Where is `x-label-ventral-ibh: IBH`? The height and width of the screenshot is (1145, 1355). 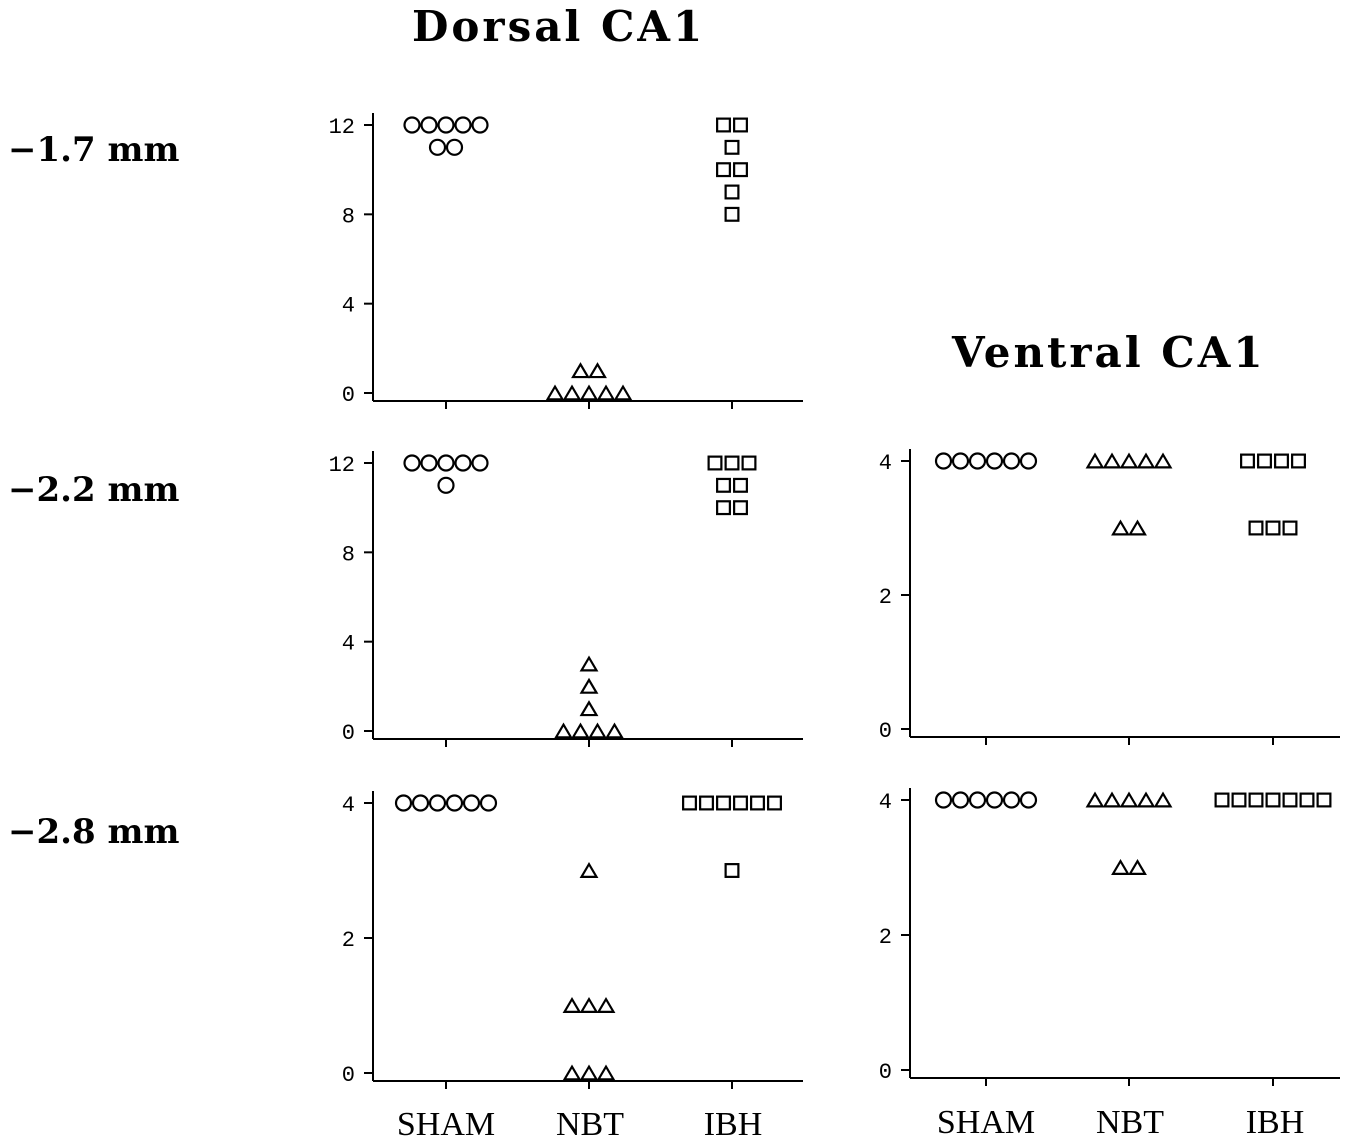 x-label-ventral-ibh: IBH is located at coordinates (1275, 1122).